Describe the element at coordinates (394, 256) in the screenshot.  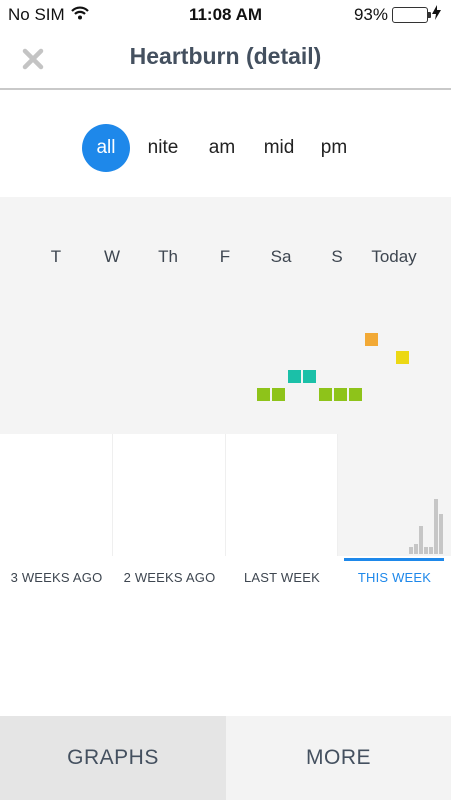
I see `day-label-today: Today` at that location.